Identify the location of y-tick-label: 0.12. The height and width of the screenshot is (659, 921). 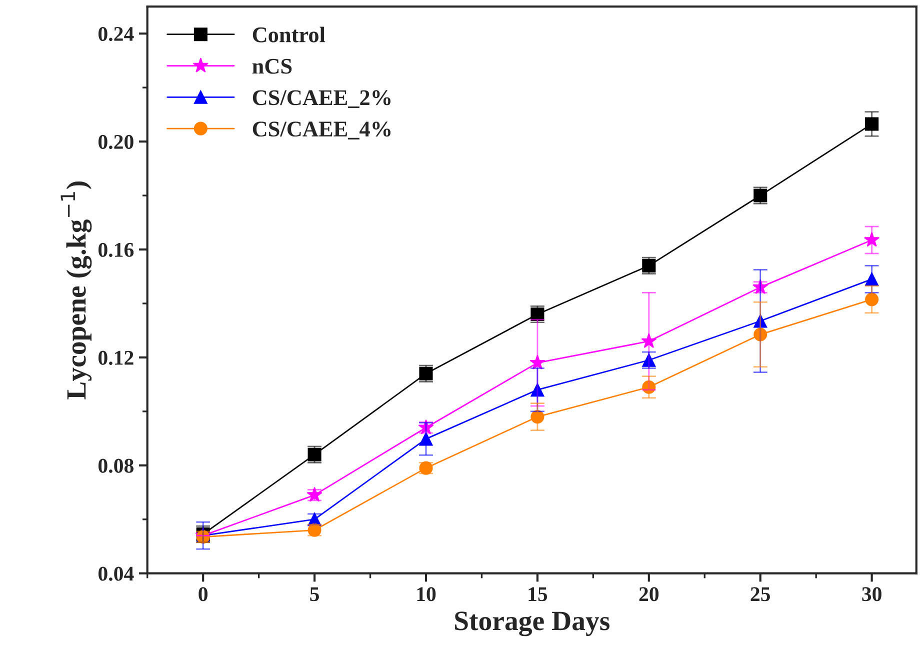
(116, 357).